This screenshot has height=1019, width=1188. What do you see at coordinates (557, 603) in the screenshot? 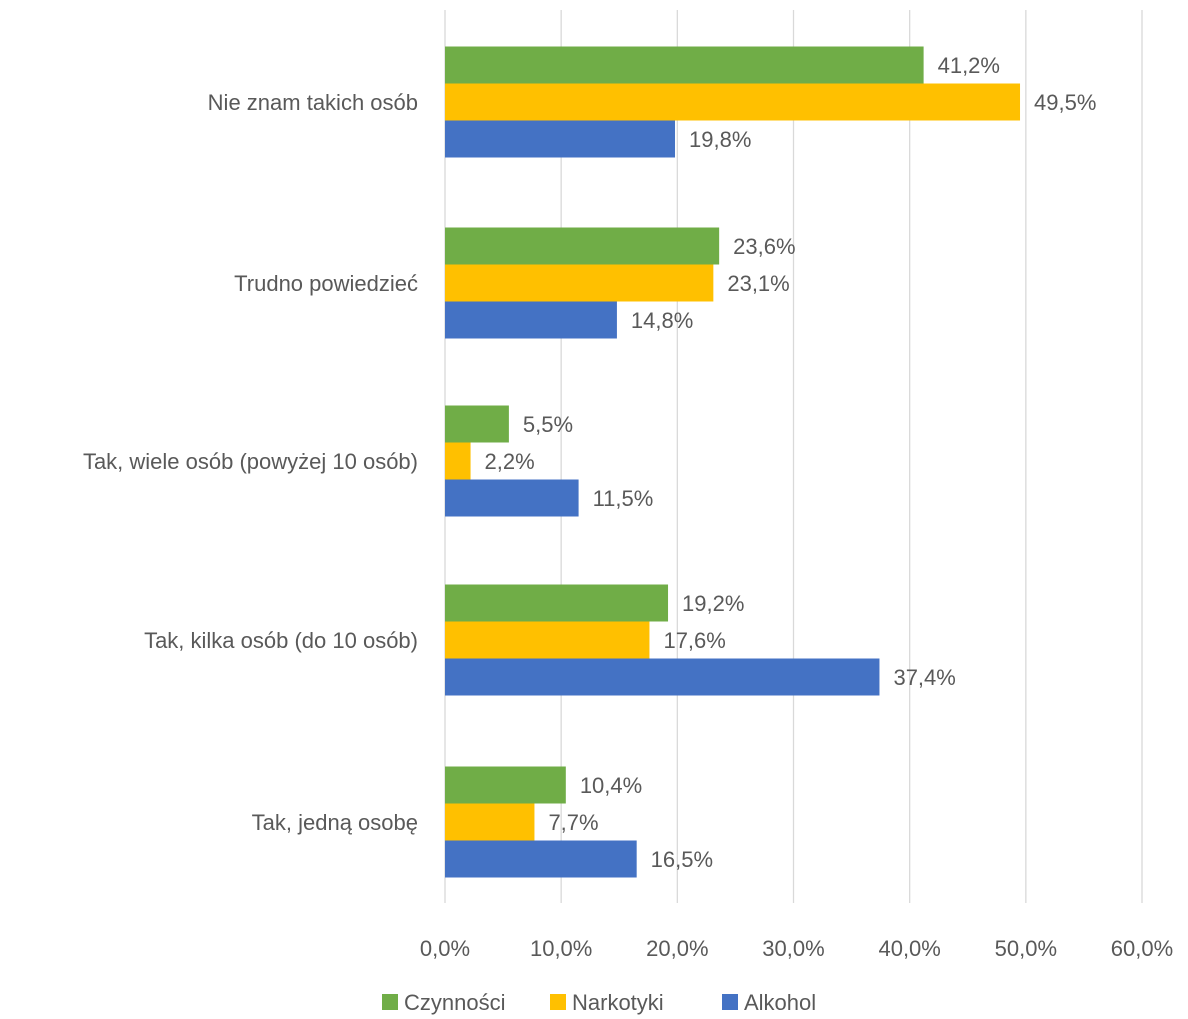
I see `bar-czynności-3` at bounding box center [557, 603].